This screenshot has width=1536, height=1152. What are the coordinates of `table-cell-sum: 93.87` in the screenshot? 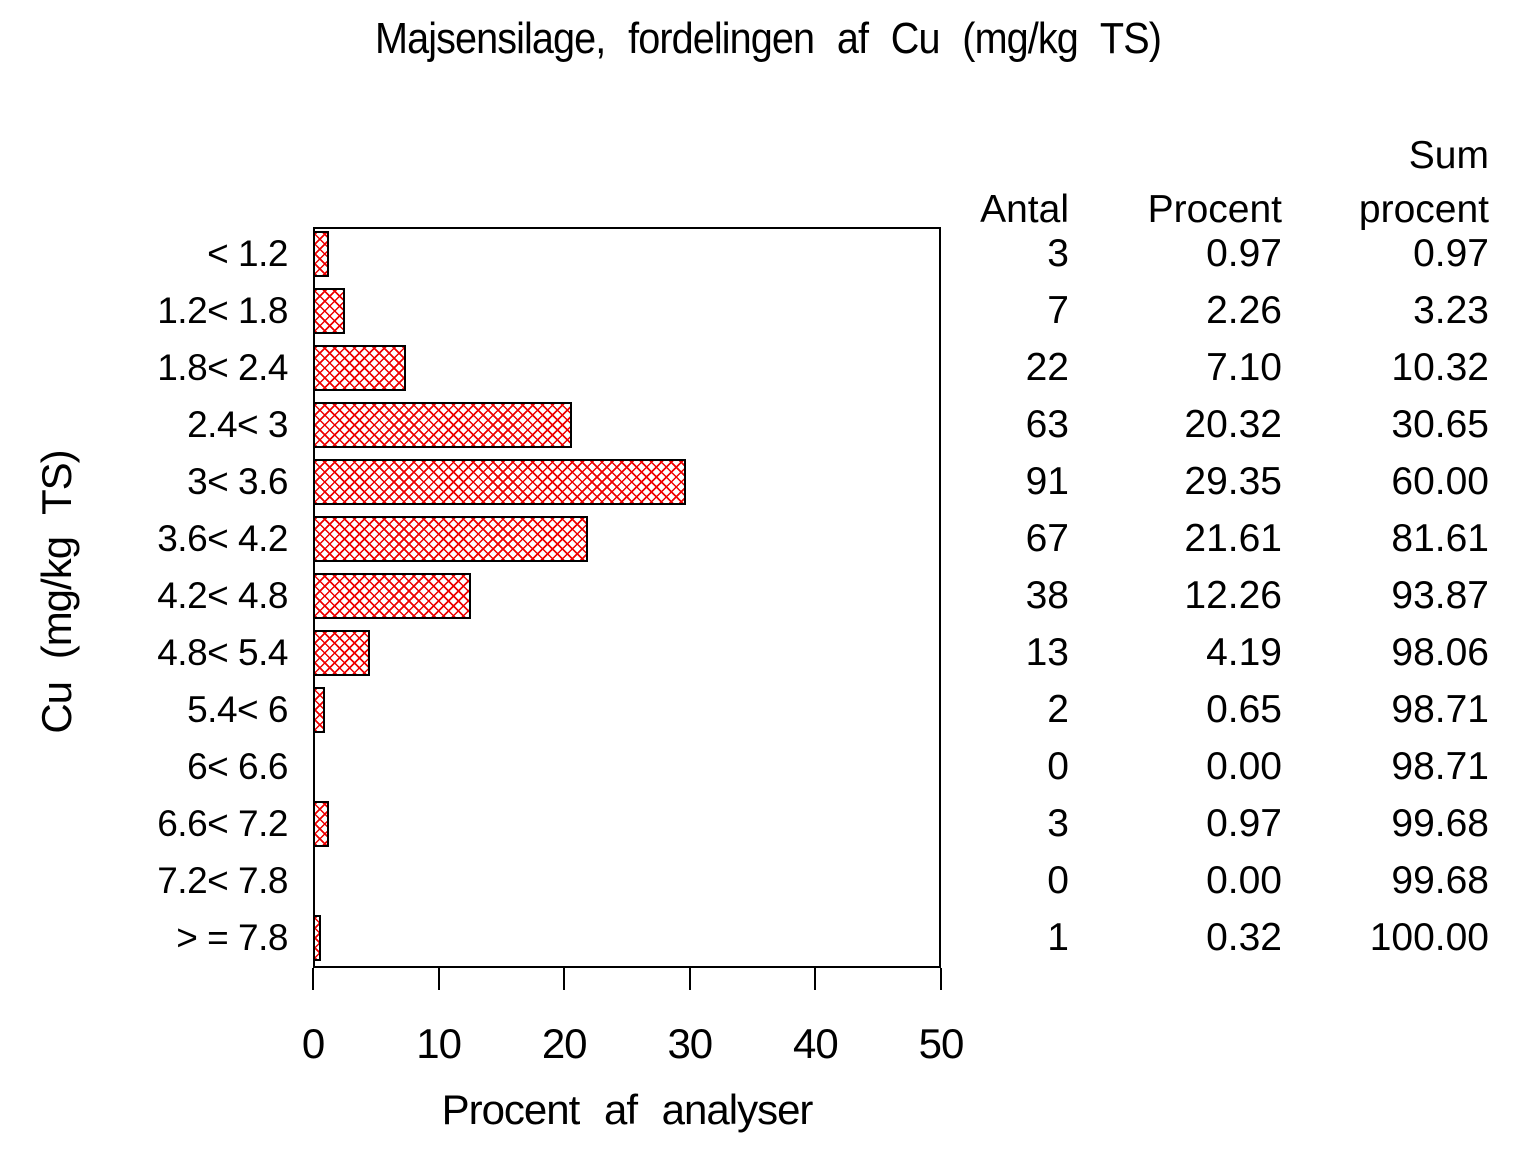 It's located at (1440, 595).